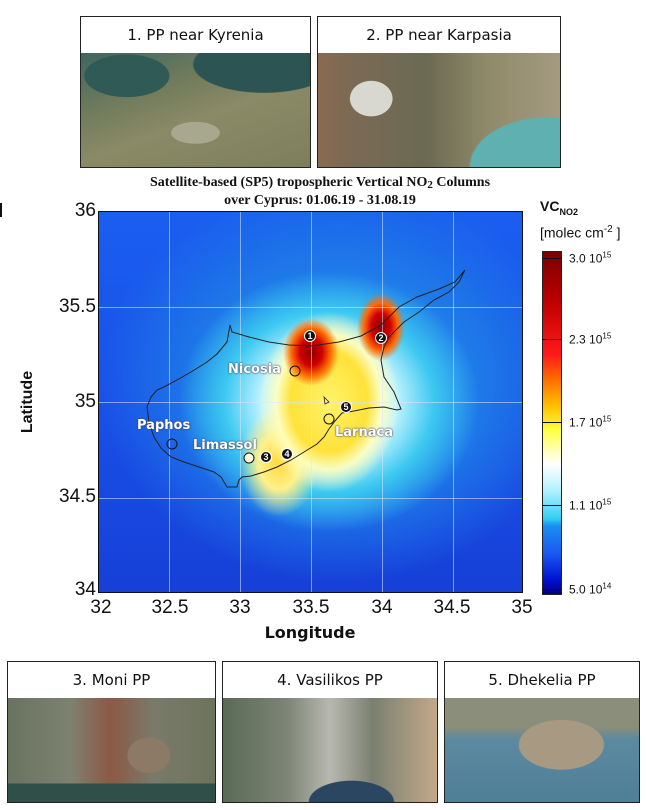 Image resolution: width=648 pixels, height=810 pixels. Describe the element at coordinates (101, 607) in the screenshot. I see `x-tick: 32` at that location.